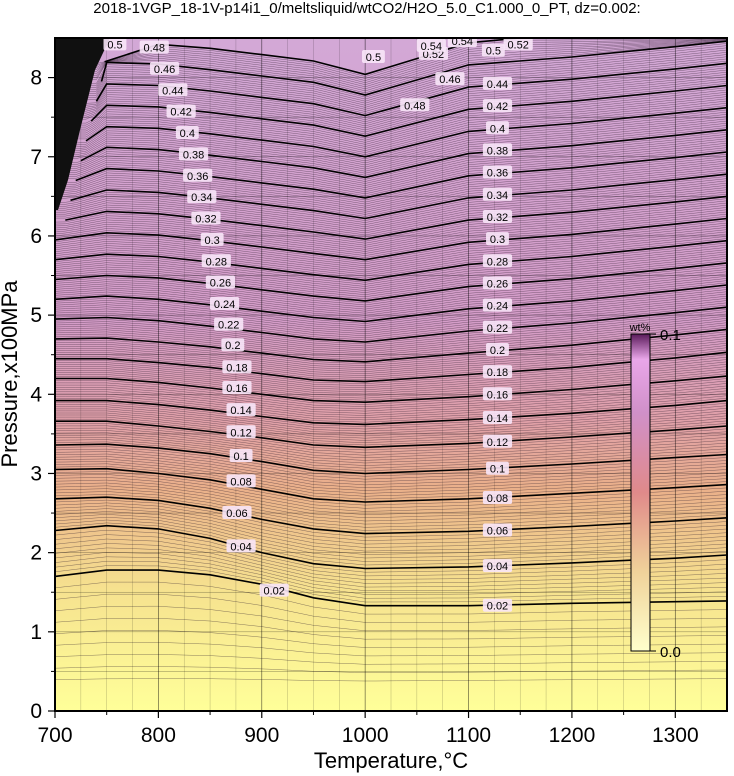 Image resolution: width=734 pixels, height=776 pixels. I want to click on x-tick-label: 1200, so click(572, 735).